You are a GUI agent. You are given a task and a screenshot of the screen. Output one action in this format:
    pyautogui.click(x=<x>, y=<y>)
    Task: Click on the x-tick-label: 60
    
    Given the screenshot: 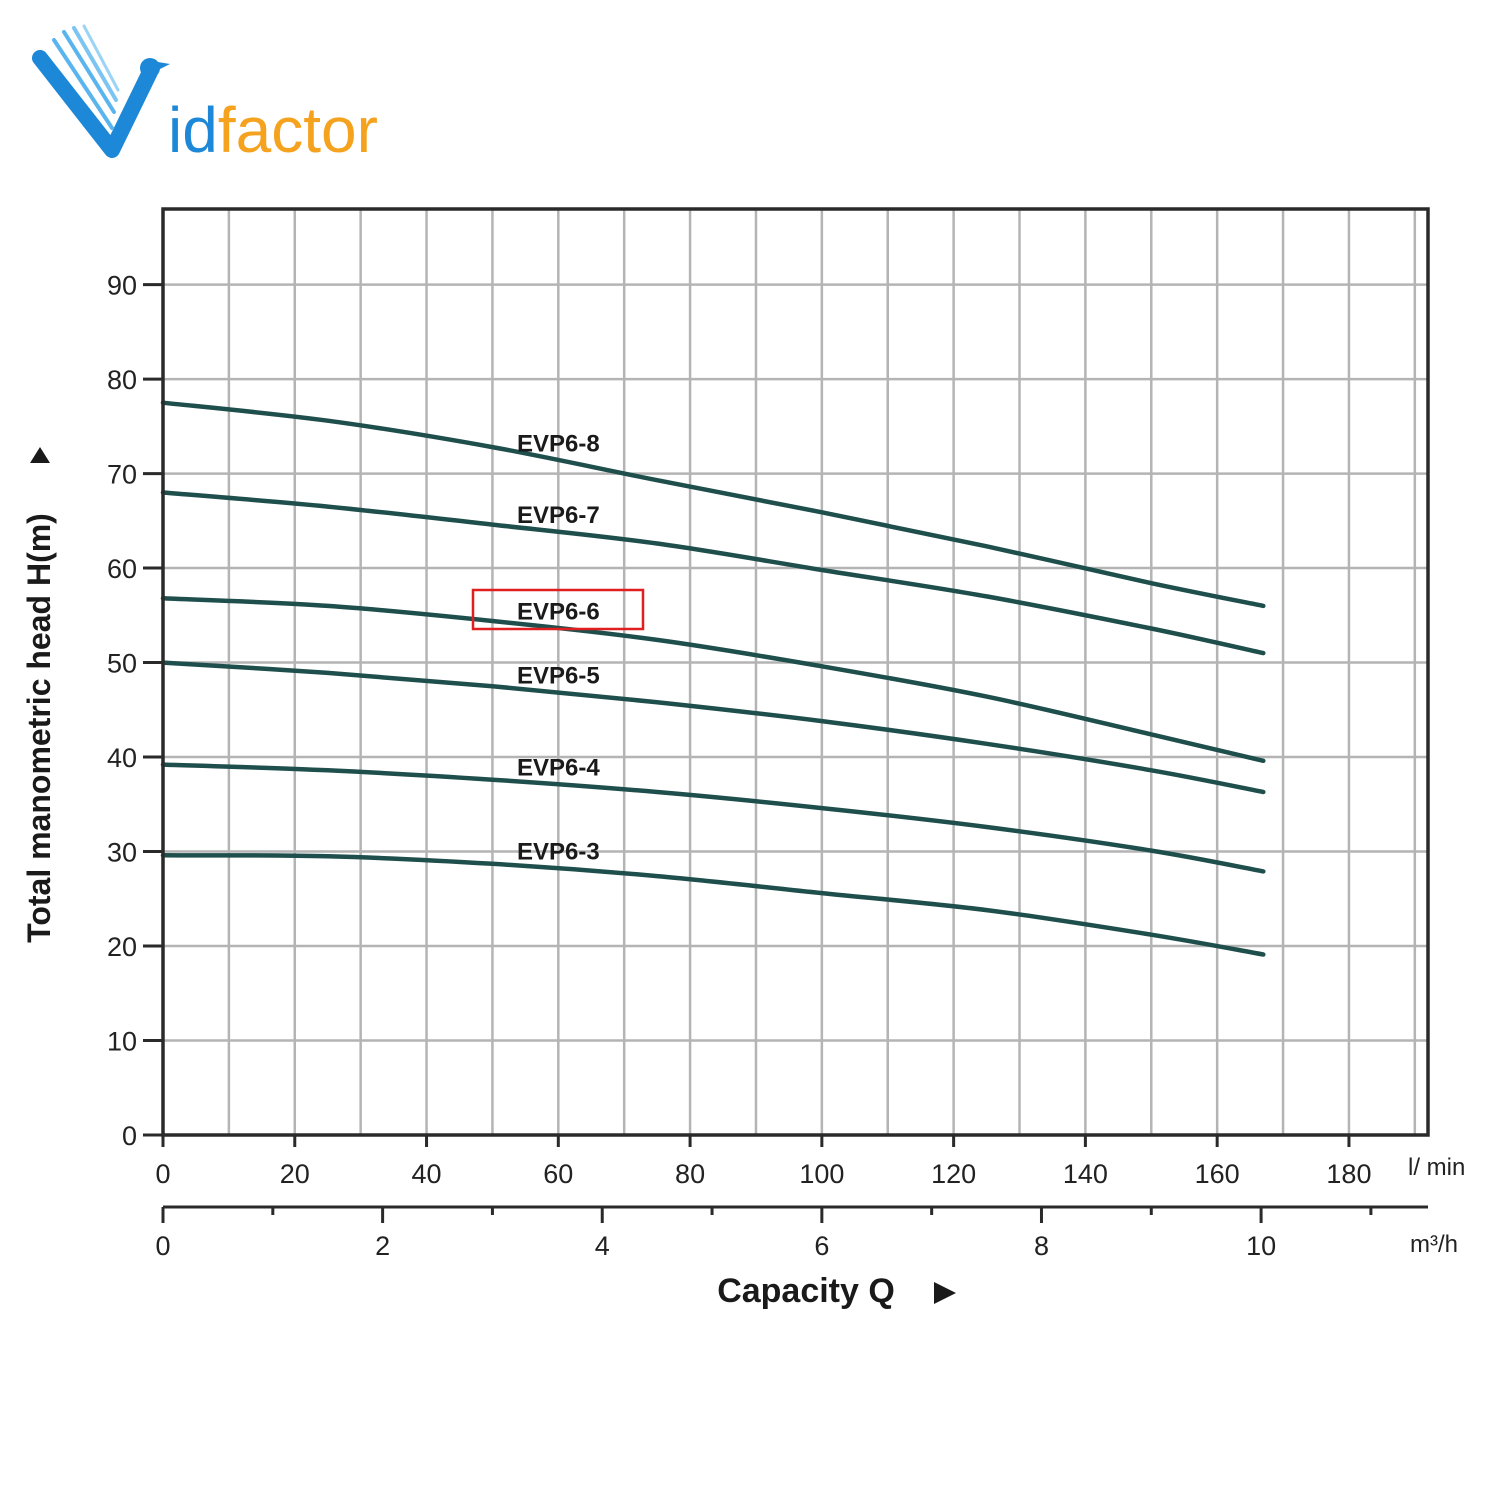 What is the action you would take?
    pyautogui.click(x=558, y=1174)
    